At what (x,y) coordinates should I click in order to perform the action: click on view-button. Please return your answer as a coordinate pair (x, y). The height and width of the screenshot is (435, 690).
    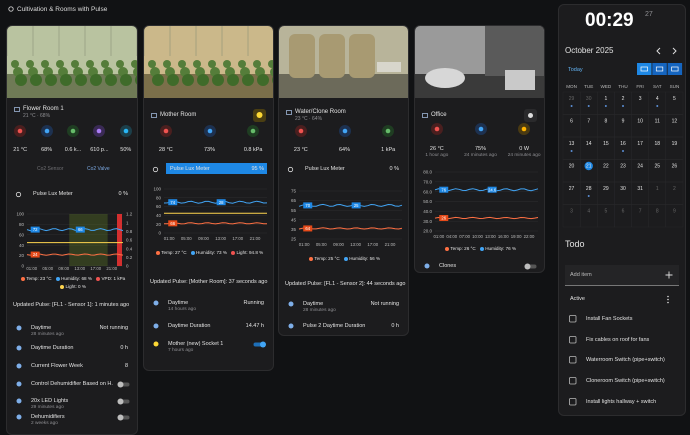
    Looking at the image, I should click on (659, 69).